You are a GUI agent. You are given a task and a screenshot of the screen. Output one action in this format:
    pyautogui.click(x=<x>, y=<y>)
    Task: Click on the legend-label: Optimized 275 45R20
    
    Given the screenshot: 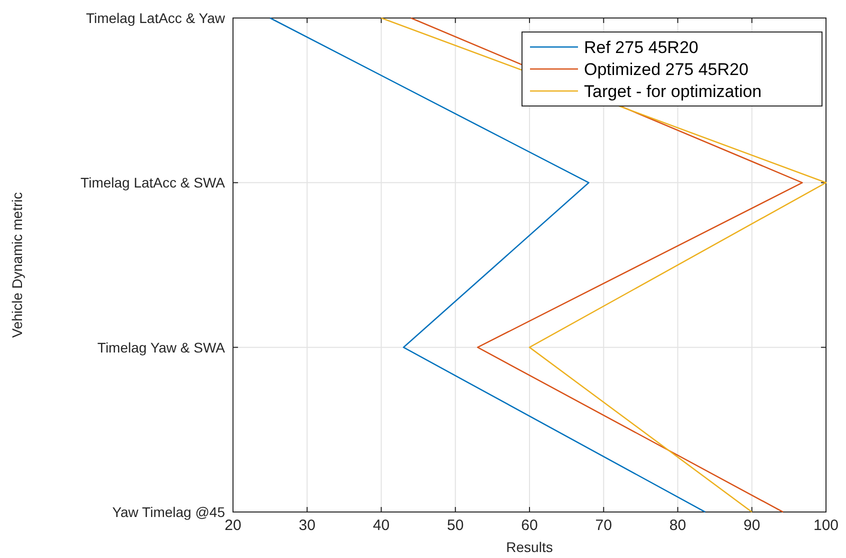 What is the action you would take?
    pyautogui.click(x=666, y=69)
    